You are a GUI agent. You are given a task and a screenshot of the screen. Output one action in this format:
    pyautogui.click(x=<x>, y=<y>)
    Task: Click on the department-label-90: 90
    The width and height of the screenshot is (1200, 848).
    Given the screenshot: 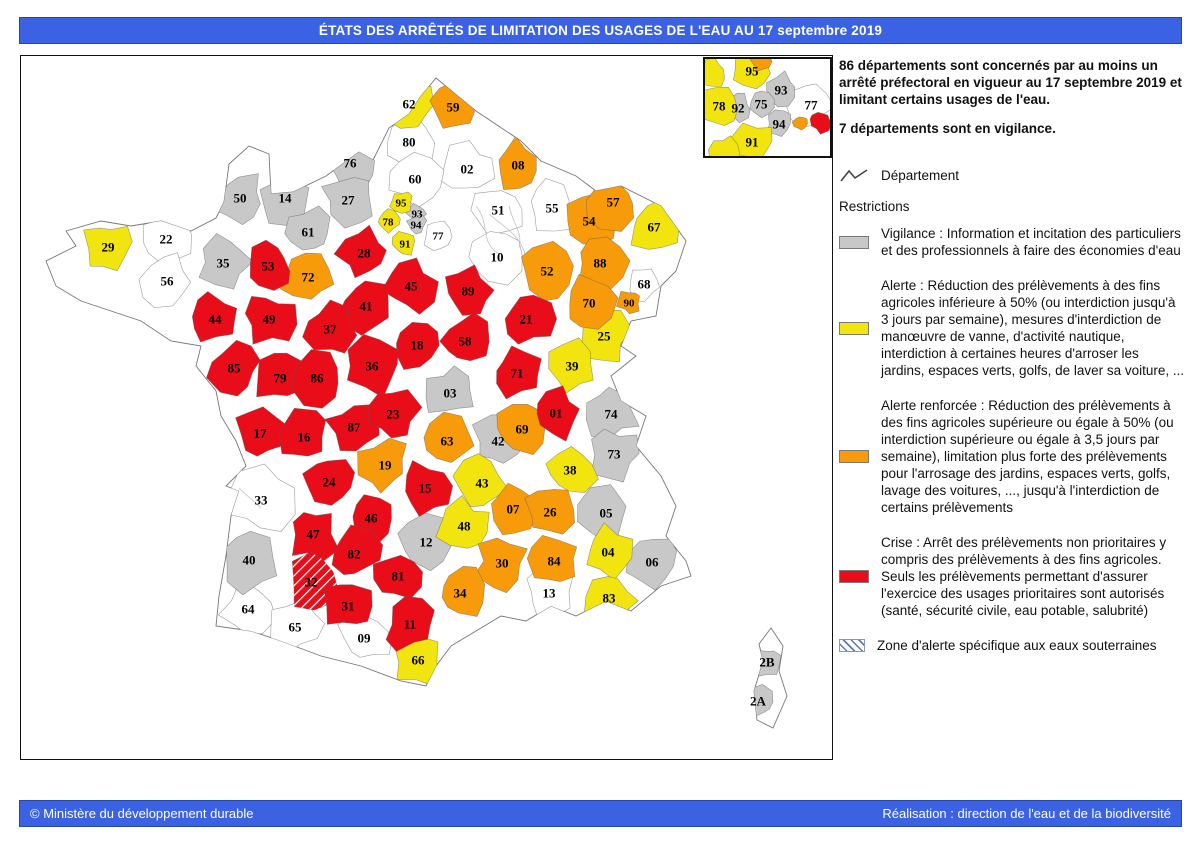 What is the action you would take?
    pyautogui.click(x=630, y=304)
    